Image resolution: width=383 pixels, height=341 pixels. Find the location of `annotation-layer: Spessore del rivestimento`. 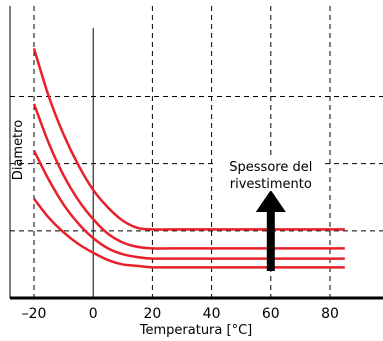

annotation-layer: Spessore del rivestimento is located at coordinates (270, 214).